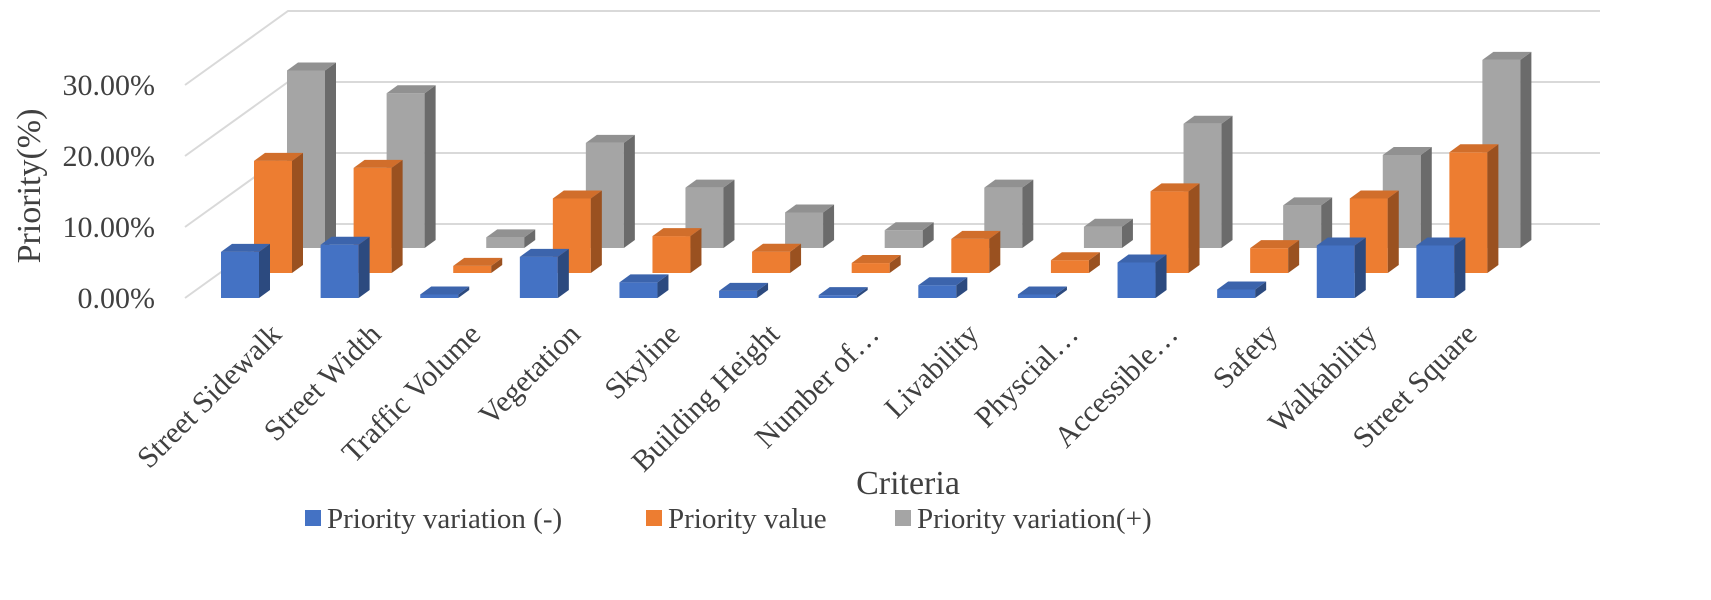 Image resolution: width=1711 pixels, height=600 pixels. I want to click on x-category-label: Skyline, so click(642, 362).